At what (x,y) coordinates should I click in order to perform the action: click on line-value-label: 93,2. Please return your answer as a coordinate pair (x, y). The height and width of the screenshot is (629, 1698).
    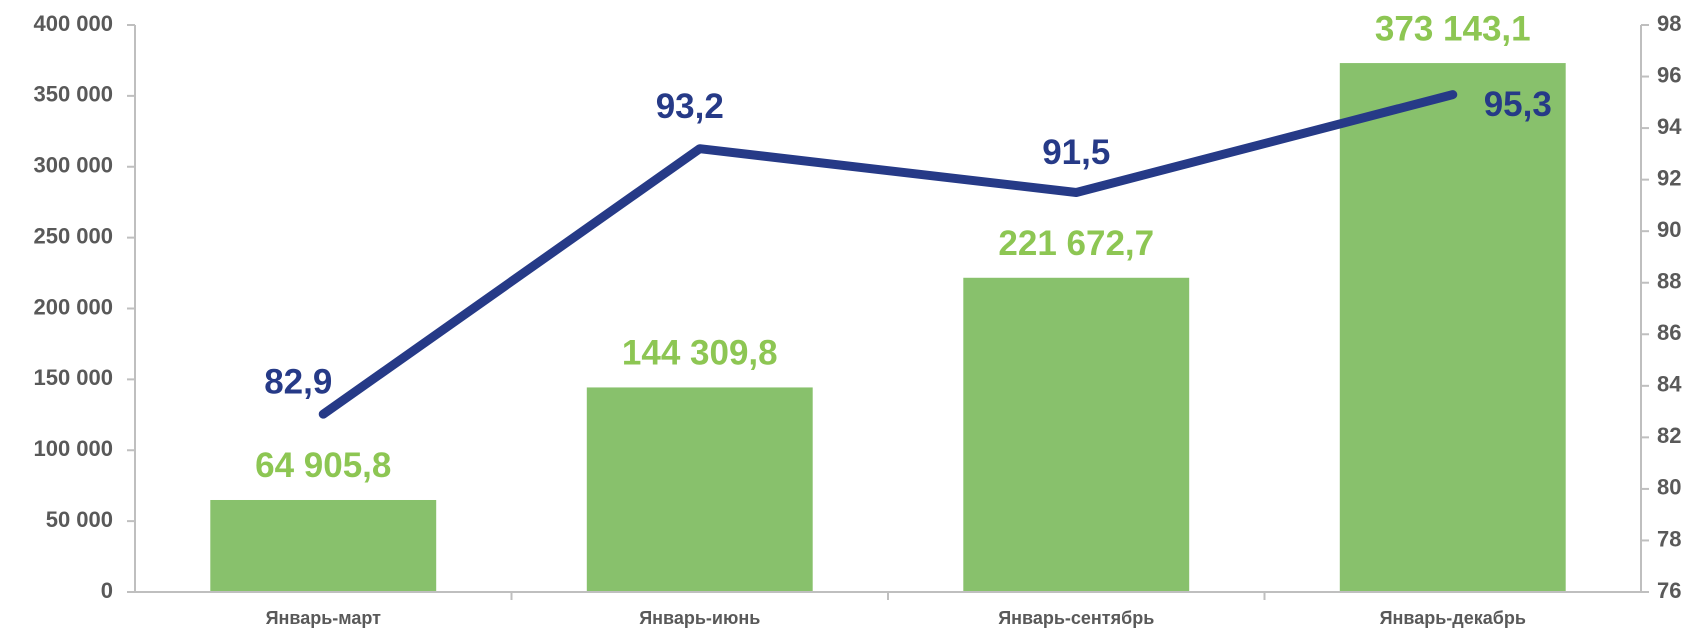
    Looking at the image, I should click on (690, 106).